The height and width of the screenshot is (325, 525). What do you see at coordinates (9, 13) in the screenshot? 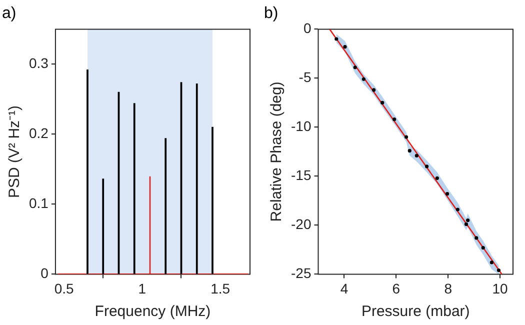
I see `chart-title: a)` at bounding box center [9, 13].